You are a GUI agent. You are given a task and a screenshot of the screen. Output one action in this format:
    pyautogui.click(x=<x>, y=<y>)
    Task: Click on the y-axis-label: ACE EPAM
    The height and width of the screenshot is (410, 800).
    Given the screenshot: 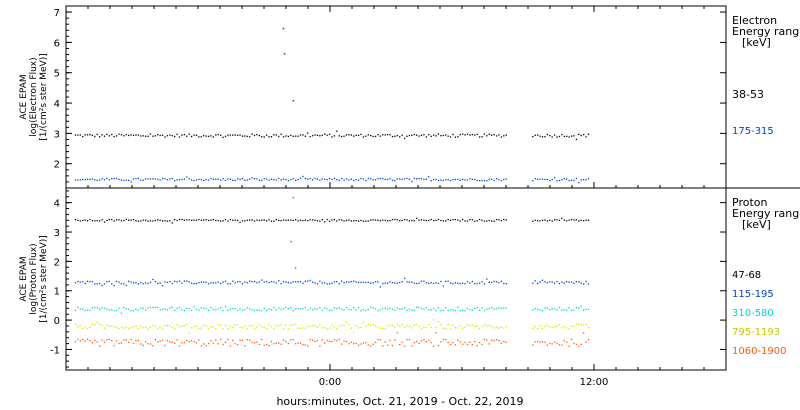 What is the action you would take?
    pyautogui.click(x=24, y=96)
    